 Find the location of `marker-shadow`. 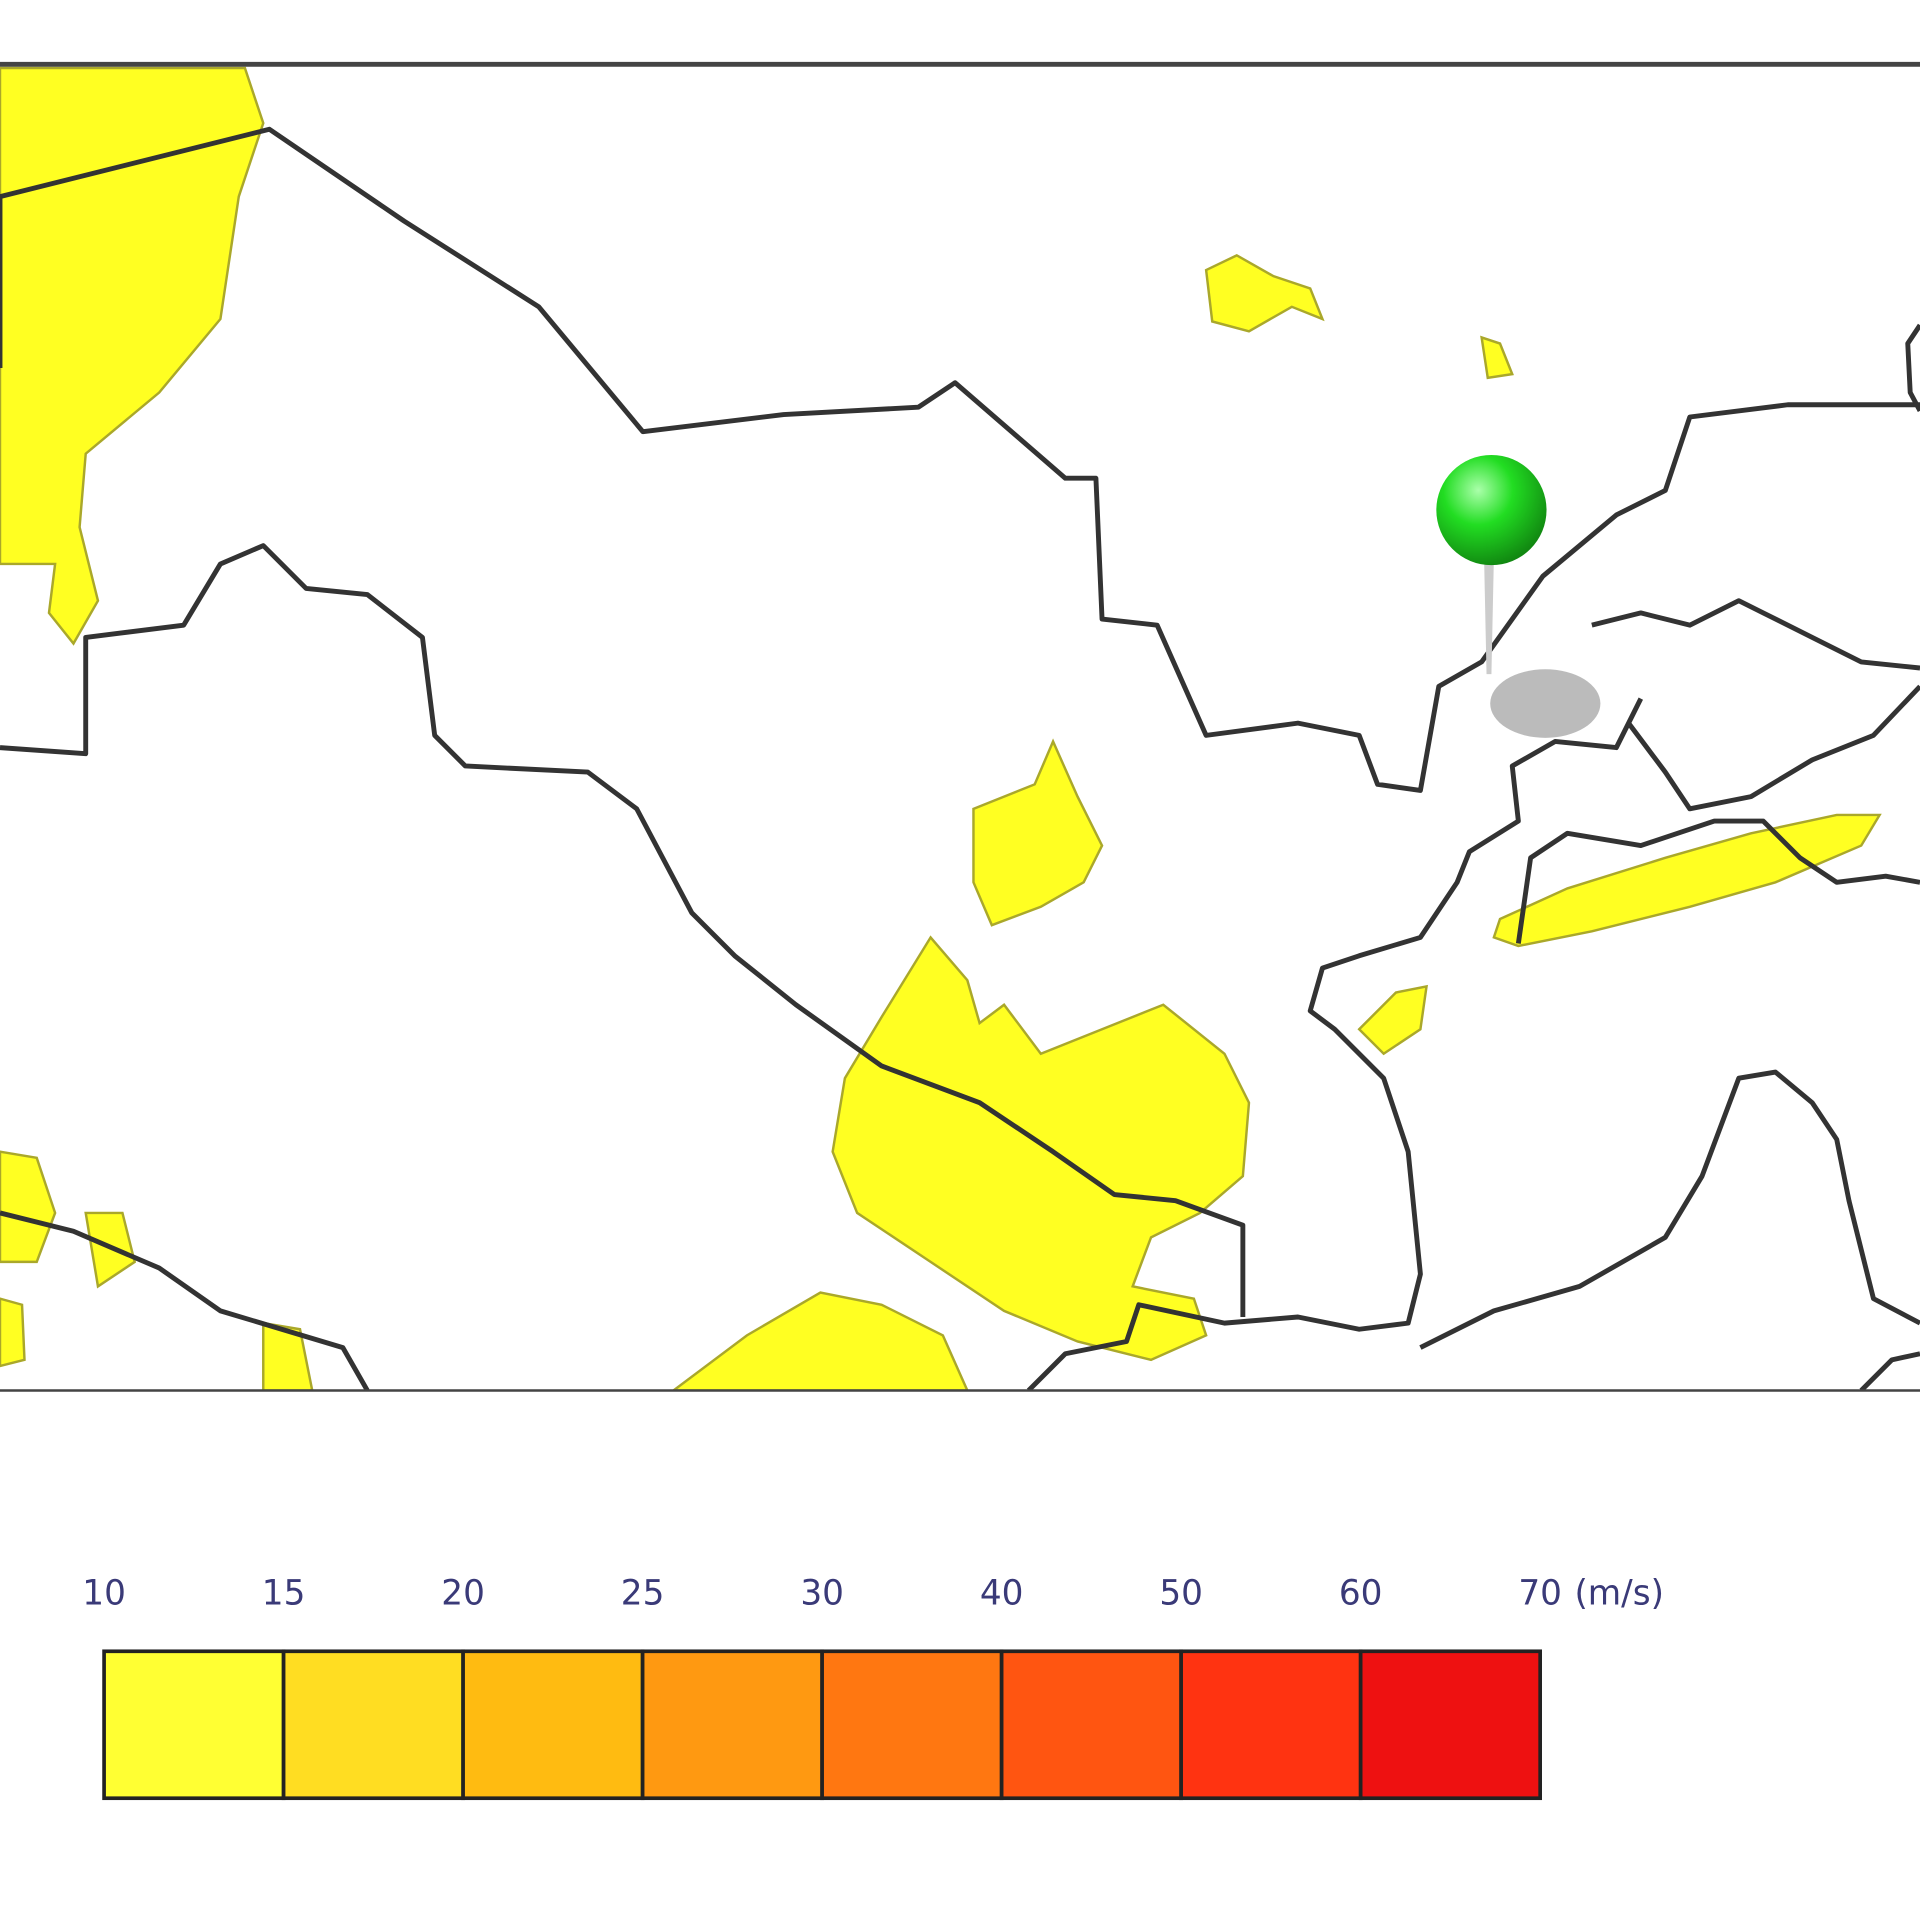

marker-shadow is located at coordinates (1545, 703).